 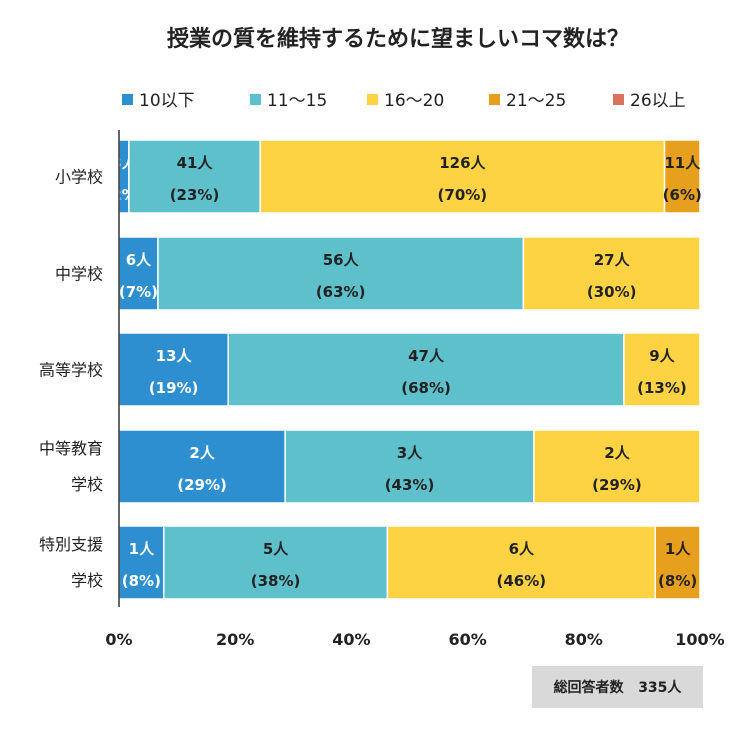 I want to click on segment-percent-label: (6%), so click(x=682, y=195).